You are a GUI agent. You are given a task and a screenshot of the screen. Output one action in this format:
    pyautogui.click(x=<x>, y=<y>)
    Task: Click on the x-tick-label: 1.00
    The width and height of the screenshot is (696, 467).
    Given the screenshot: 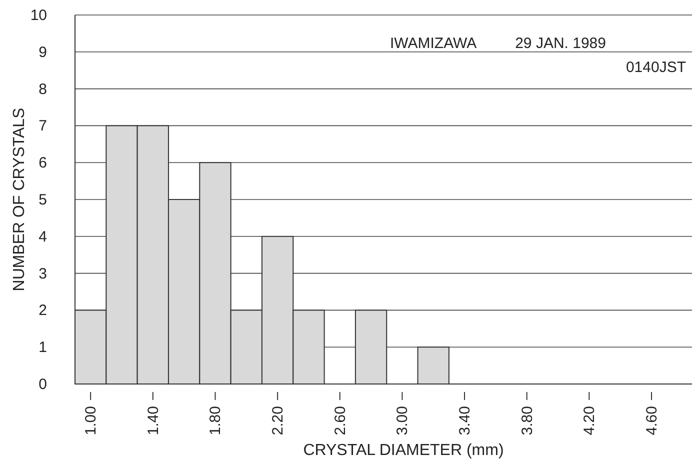 What is the action you would take?
    pyautogui.click(x=91, y=421)
    